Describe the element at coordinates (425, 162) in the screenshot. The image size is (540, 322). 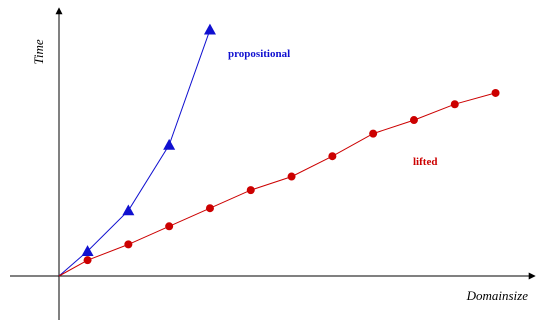
I see `lifted-series-label: lifted` at that location.